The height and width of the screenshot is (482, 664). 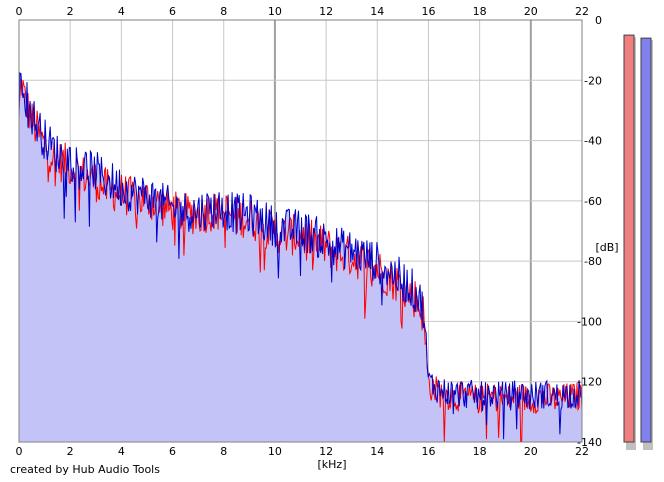 I want to click on level-meters, so click(x=638, y=242).